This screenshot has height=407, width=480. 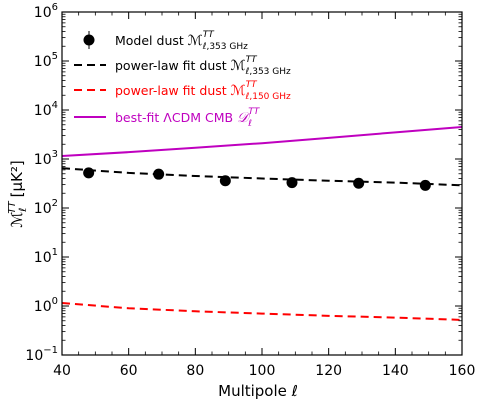 What do you see at coordinates (258, 391) in the screenshot?
I see `x-axis-title: Multipole ℓ` at bounding box center [258, 391].